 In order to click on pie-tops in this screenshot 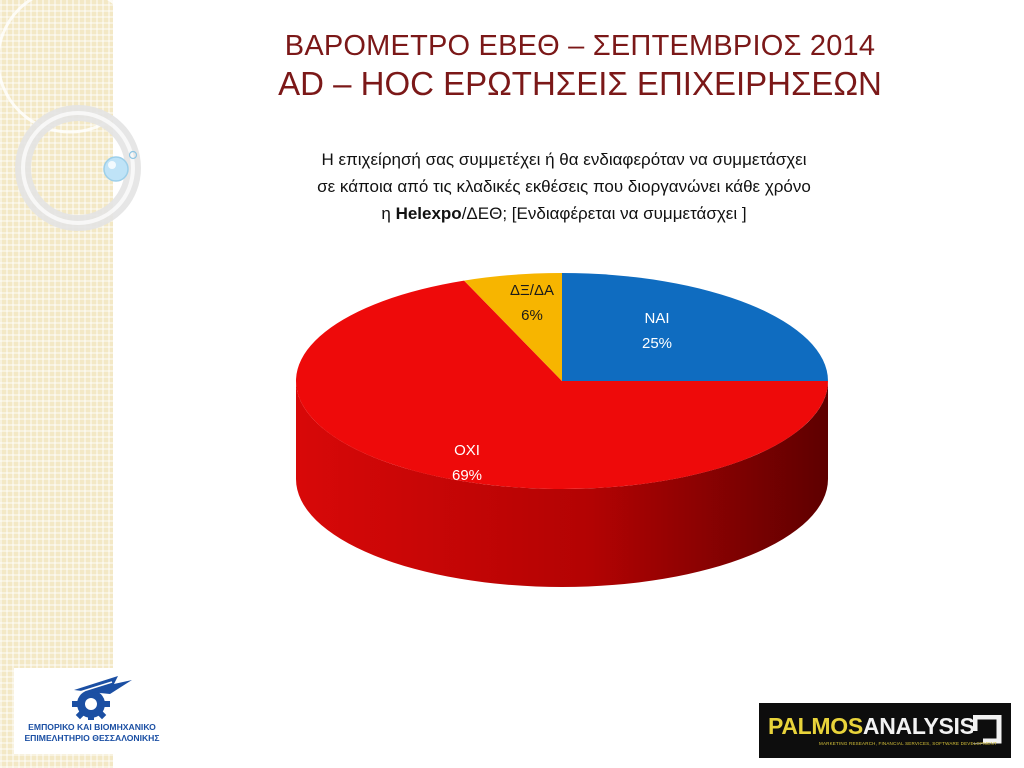, I will do `click(562, 381)`.